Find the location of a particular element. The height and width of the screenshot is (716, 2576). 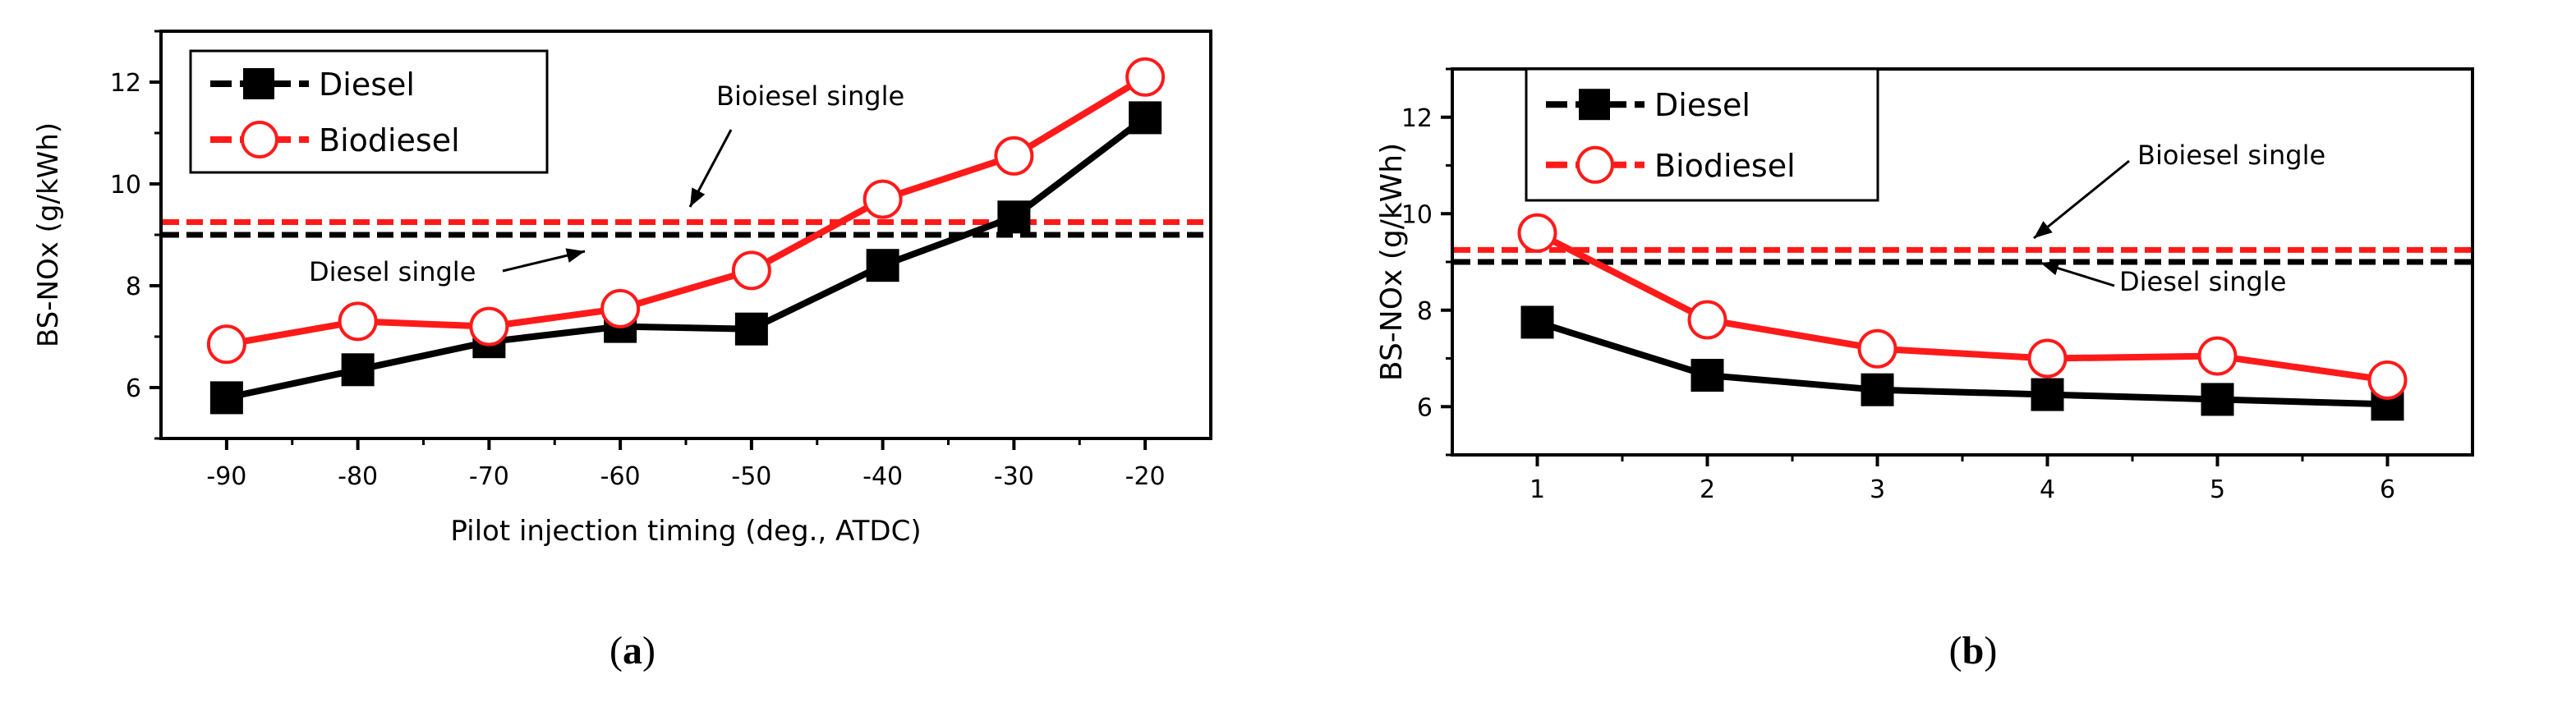

x-tick-label: 2 is located at coordinates (1707, 489).